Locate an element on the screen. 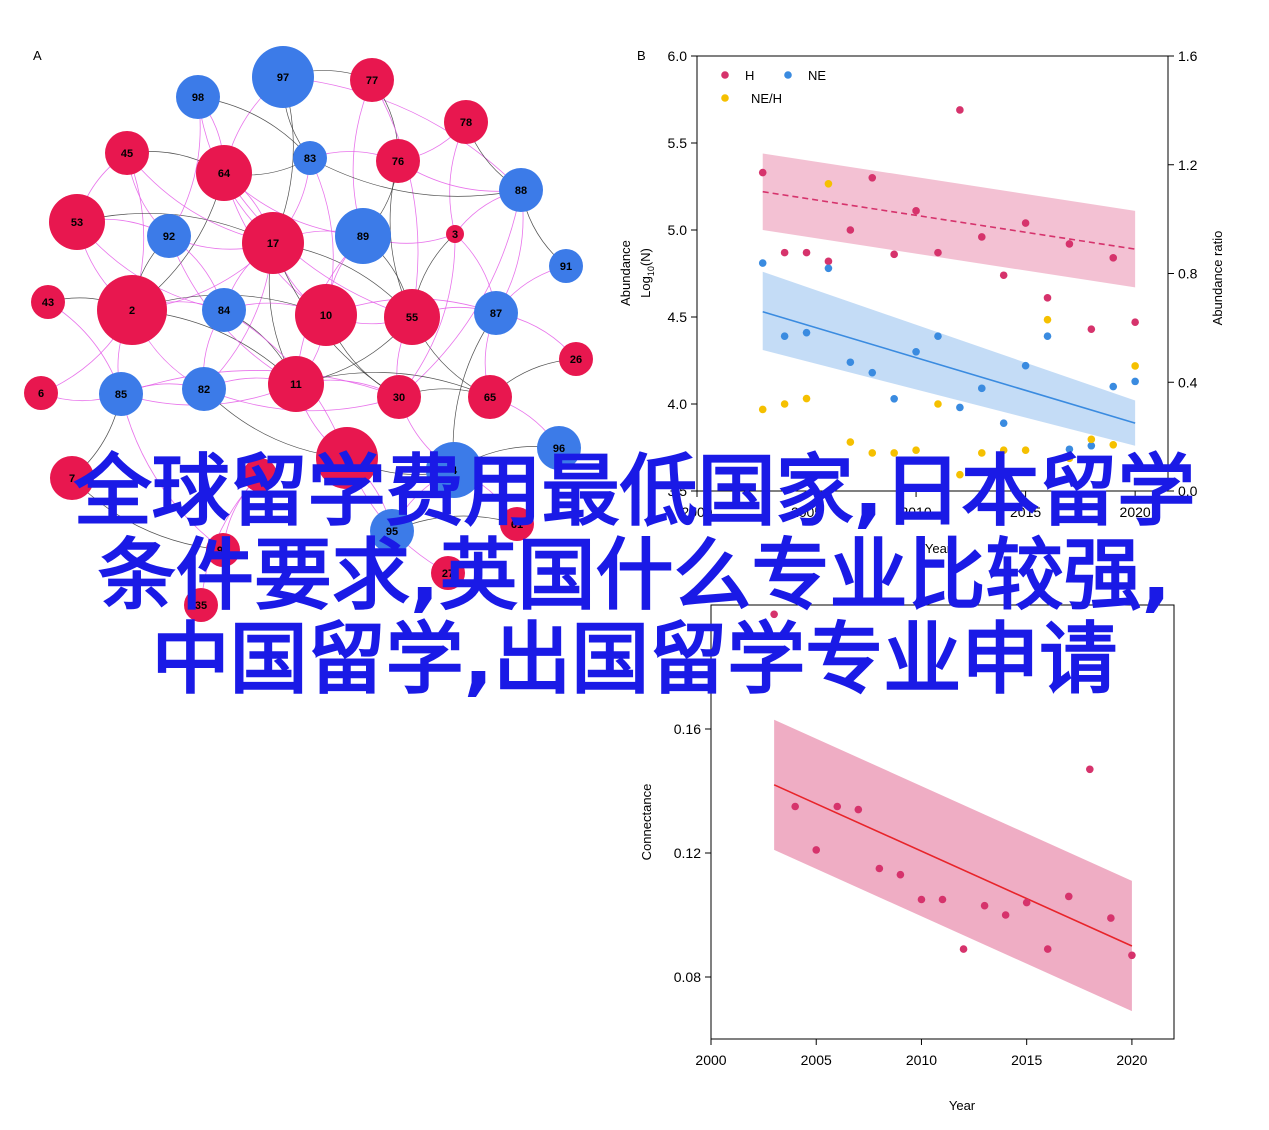  legend-label: NE/H is located at coordinates (766, 98).